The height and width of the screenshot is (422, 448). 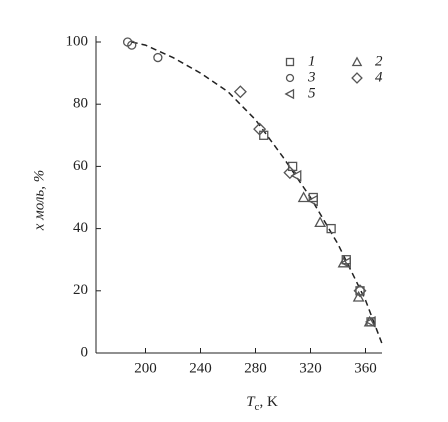 What do you see at coordinates (85, 352) in the screenshot?
I see `y-tick-label: 0` at bounding box center [85, 352].